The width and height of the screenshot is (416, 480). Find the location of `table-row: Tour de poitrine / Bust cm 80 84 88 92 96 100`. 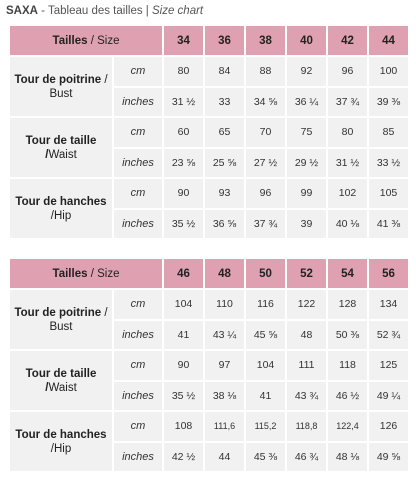

table-row: Tour de poitrine / Bust cm 80 84 88 92 96 100 is located at coordinates (209, 86).